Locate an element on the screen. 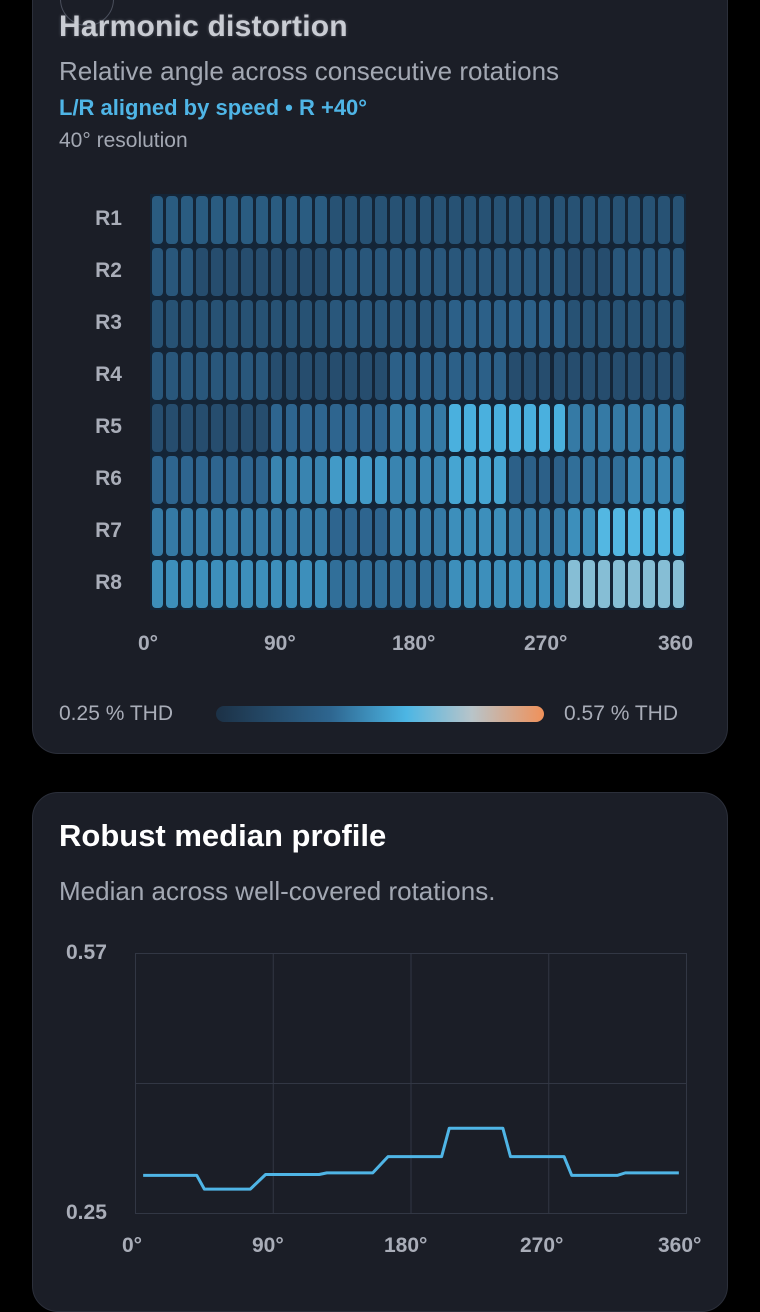 The image size is (760, 1312). resolution-label: 40° resolution is located at coordinates (123, 140).